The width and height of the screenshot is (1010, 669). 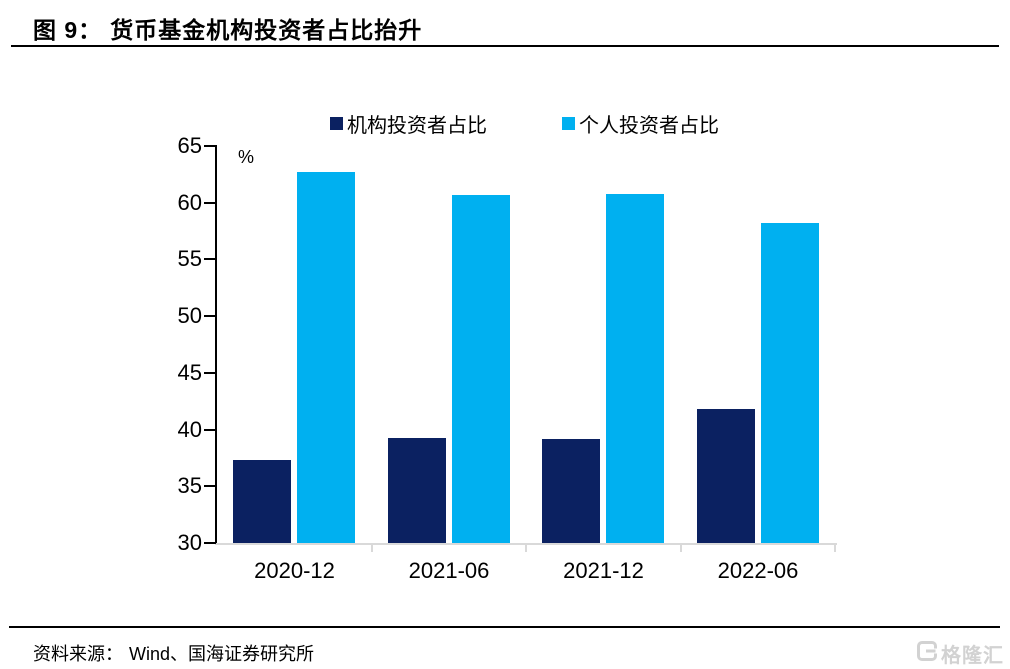 I want to click on bar-个人投资者占比-2021-06, so click(x=480, y=368).